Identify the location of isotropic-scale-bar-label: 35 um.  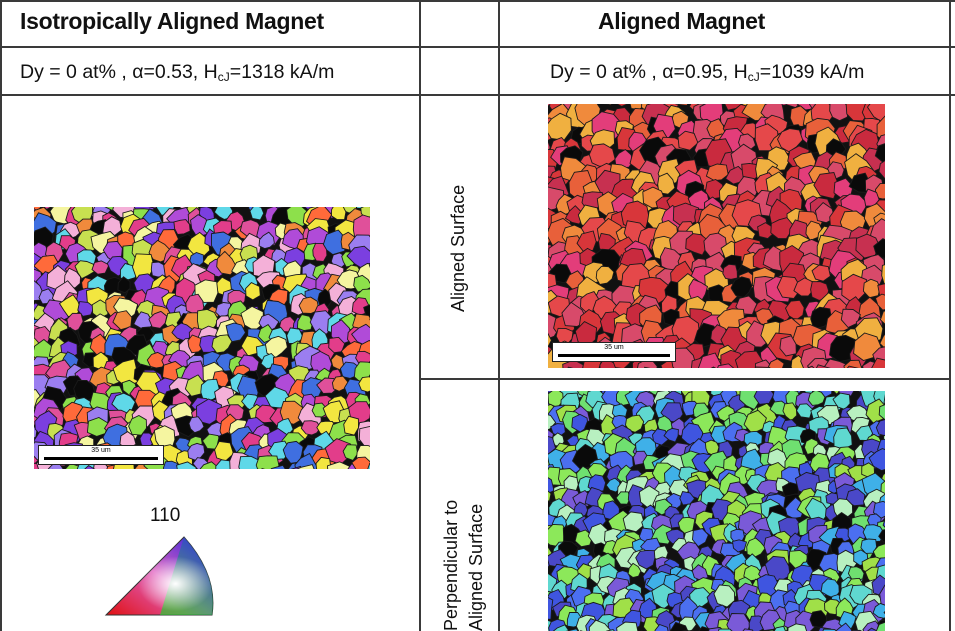
(101, 450).